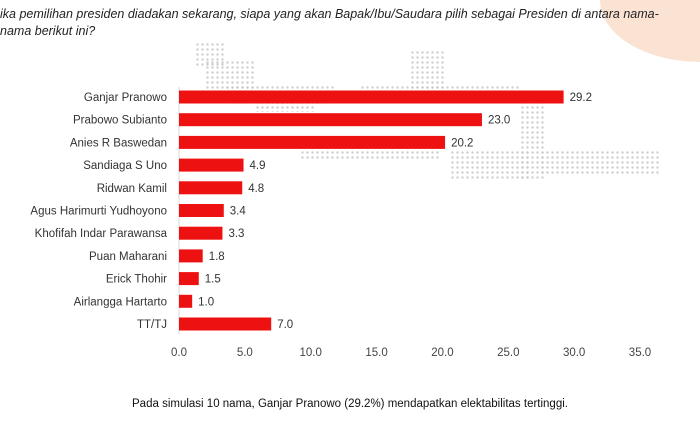  Describe the element at coordinates (640, 353) in the screenshot. I see `x-tick-label: 35.0` at that location.